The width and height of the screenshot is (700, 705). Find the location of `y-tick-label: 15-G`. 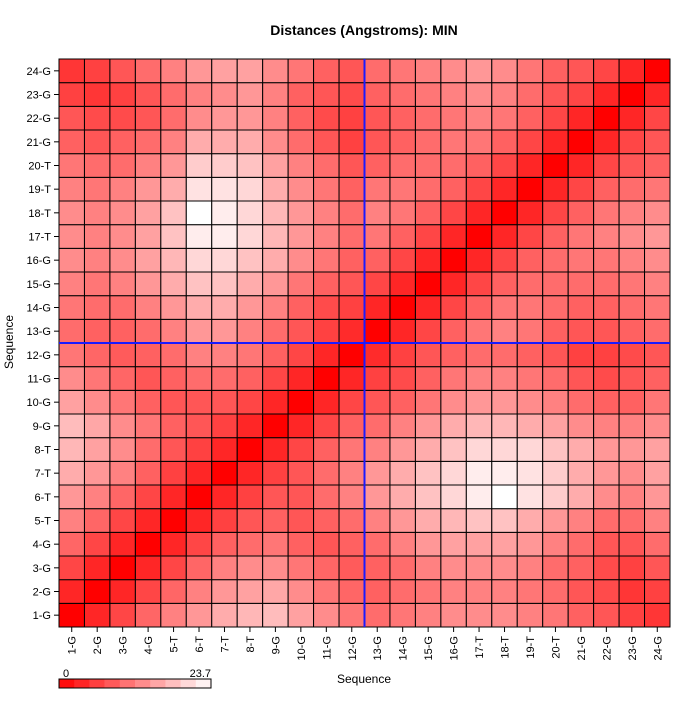

y-tick-label: 15-G is located at coordinates (39, 285).